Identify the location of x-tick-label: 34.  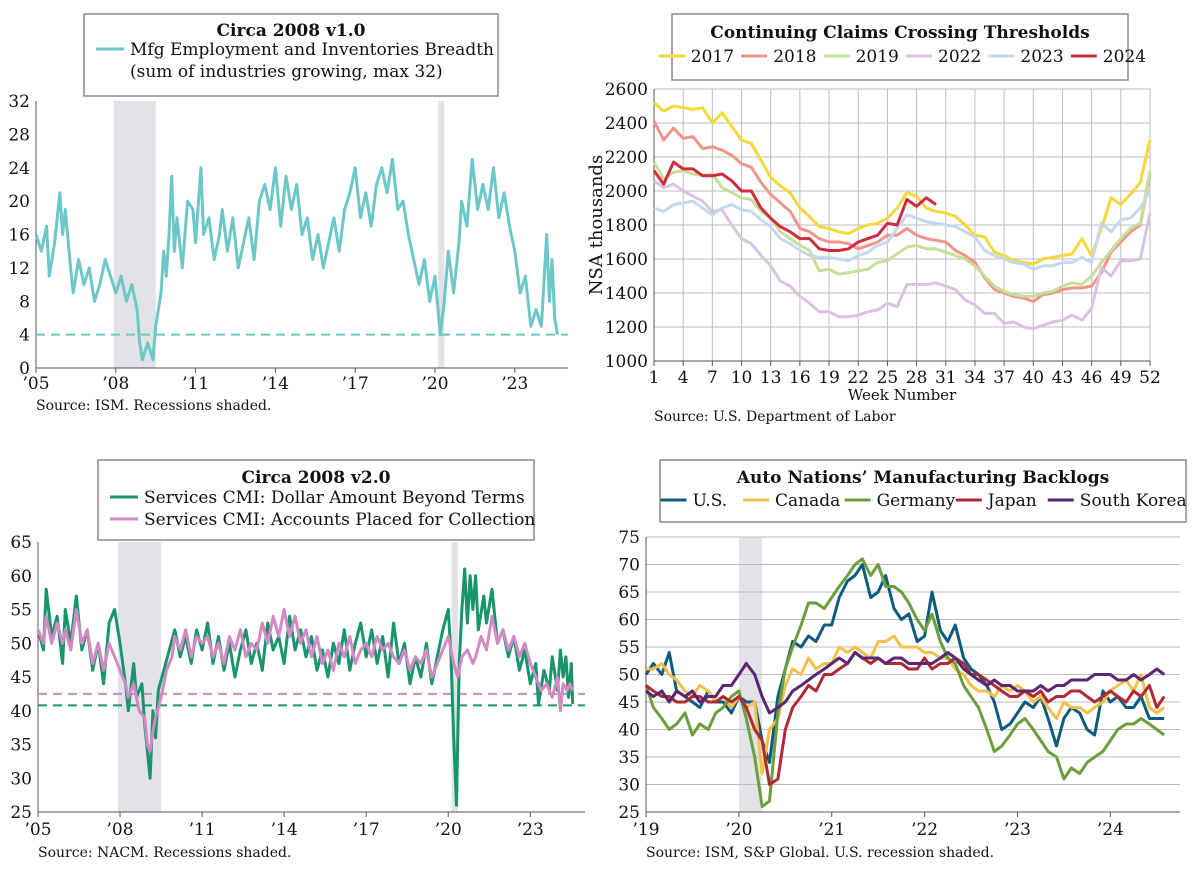
(975, 378).